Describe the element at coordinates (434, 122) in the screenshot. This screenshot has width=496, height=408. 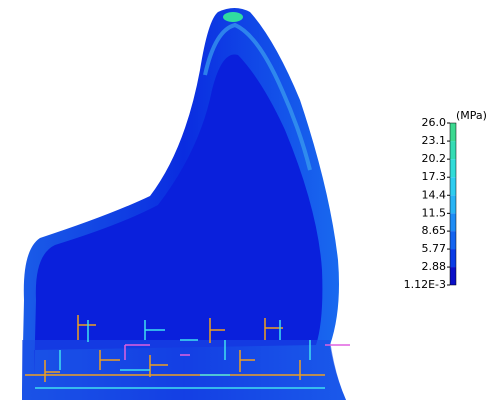
I see `colorbar-tick-label: 26.0` at that location.